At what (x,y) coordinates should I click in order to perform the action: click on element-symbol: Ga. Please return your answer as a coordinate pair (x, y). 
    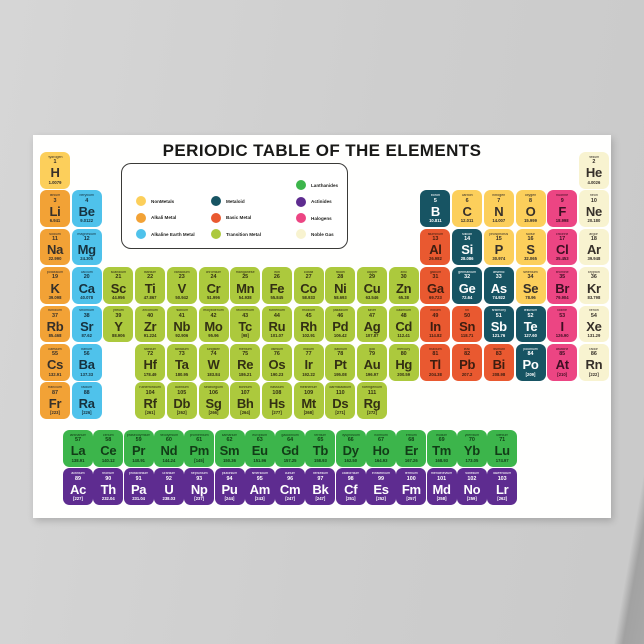
    Looking at the image, I should click on (435, 288).